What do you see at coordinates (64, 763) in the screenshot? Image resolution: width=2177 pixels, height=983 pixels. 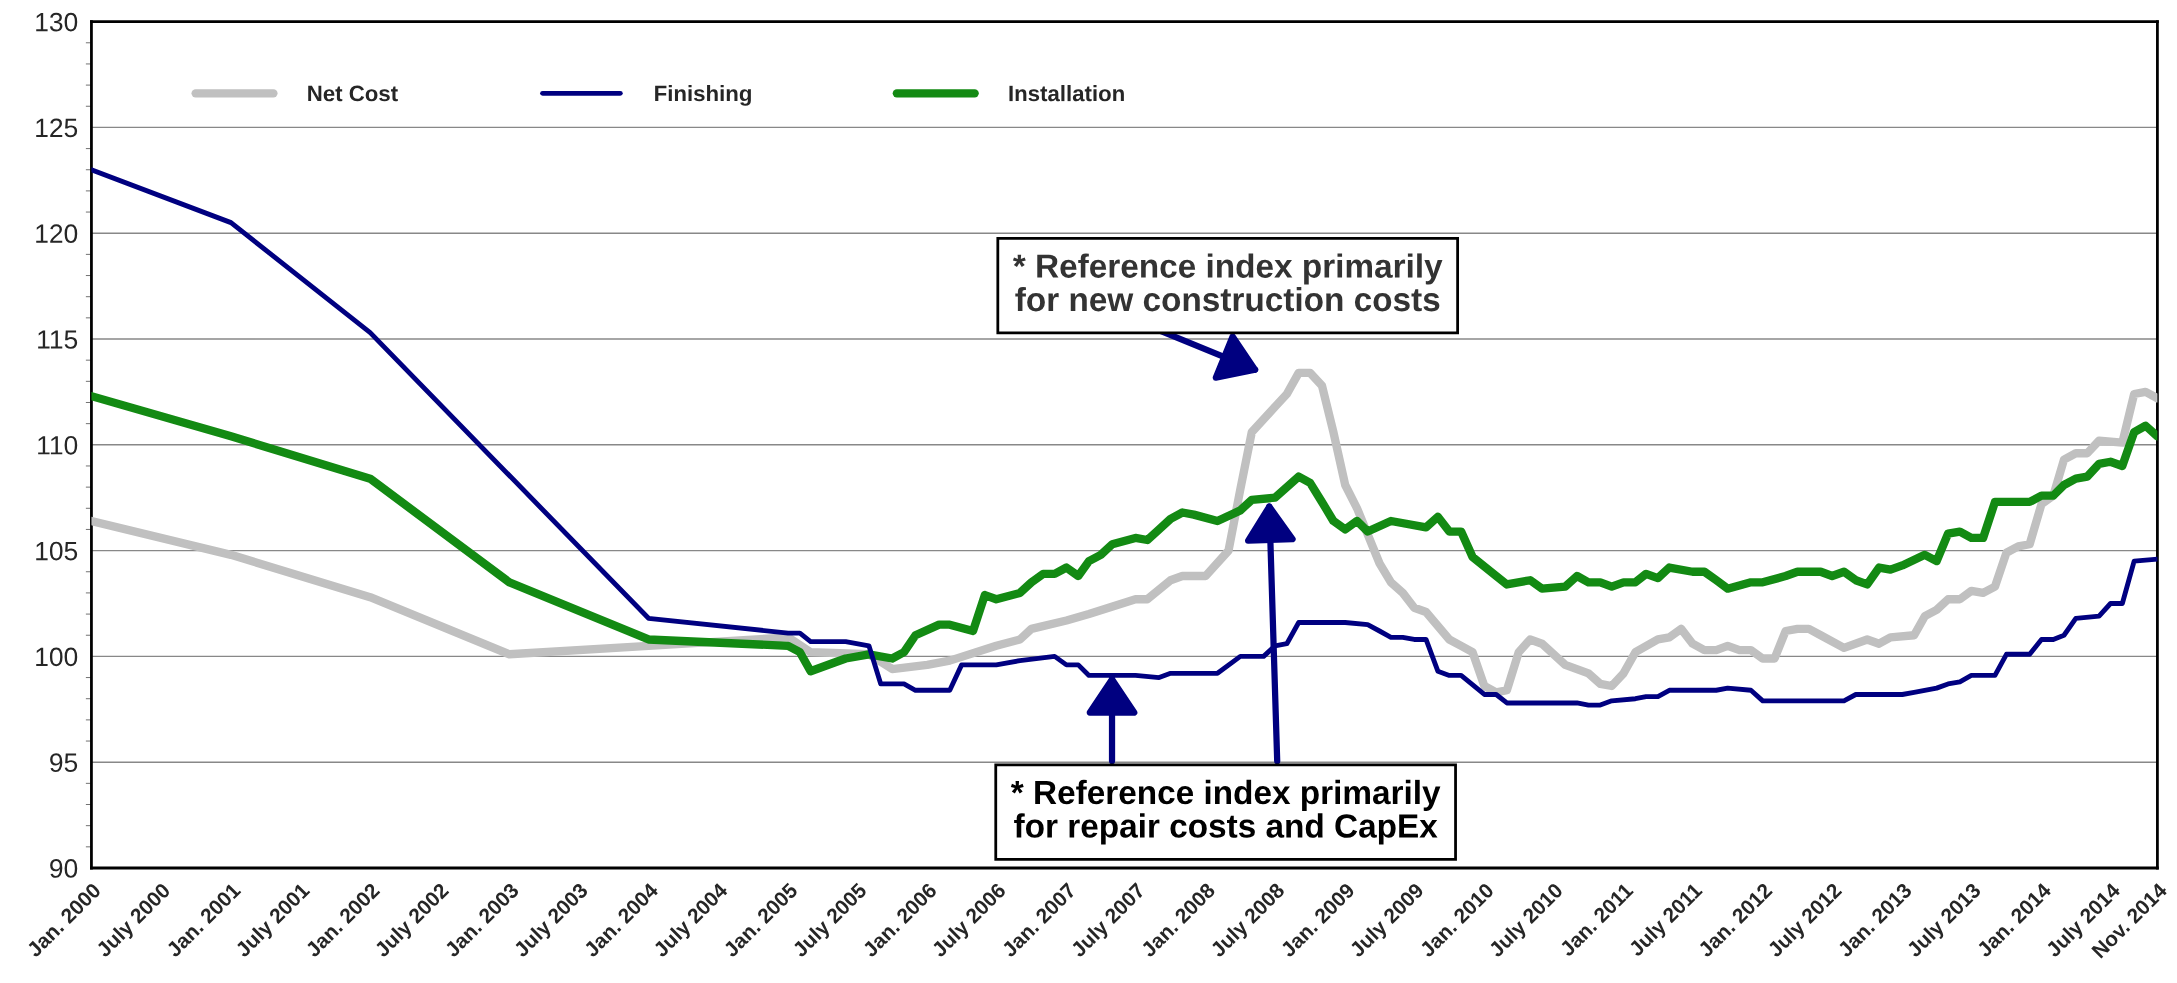 I see `y-tick-label: 95` at bounding box center [64, 763].